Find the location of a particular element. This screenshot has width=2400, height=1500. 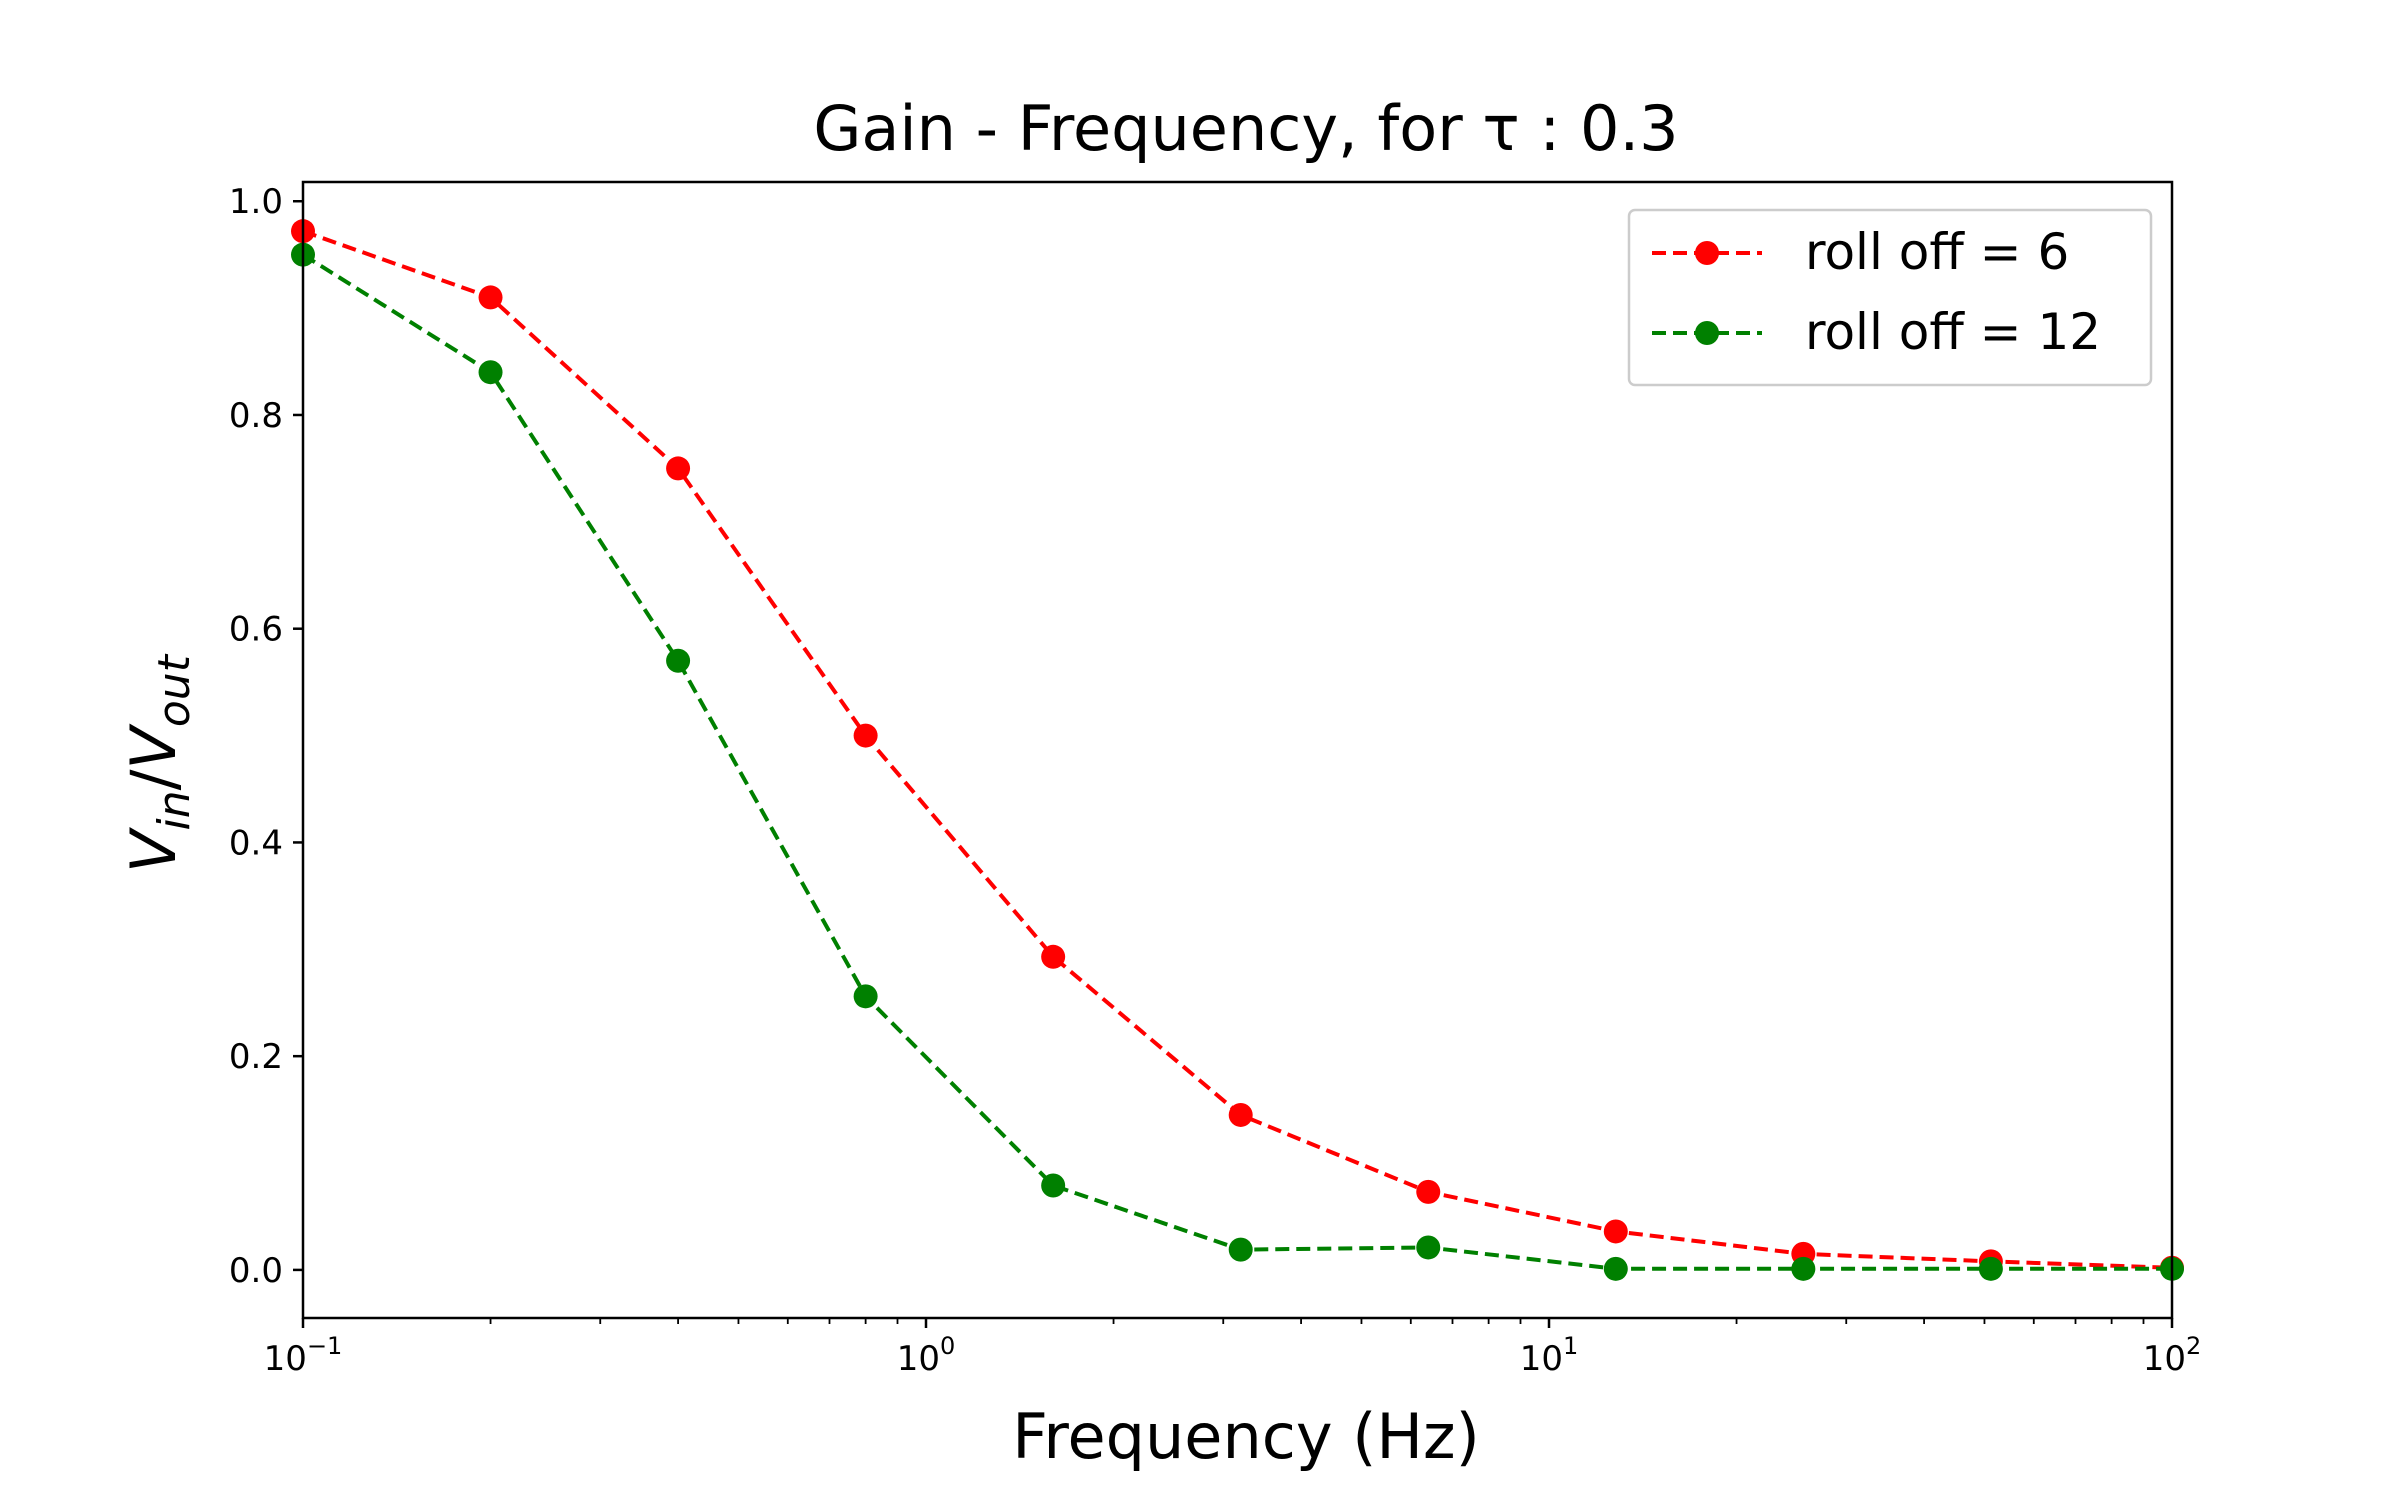

y-axis-label-sub-out: out is located at coordinates (174, 690).